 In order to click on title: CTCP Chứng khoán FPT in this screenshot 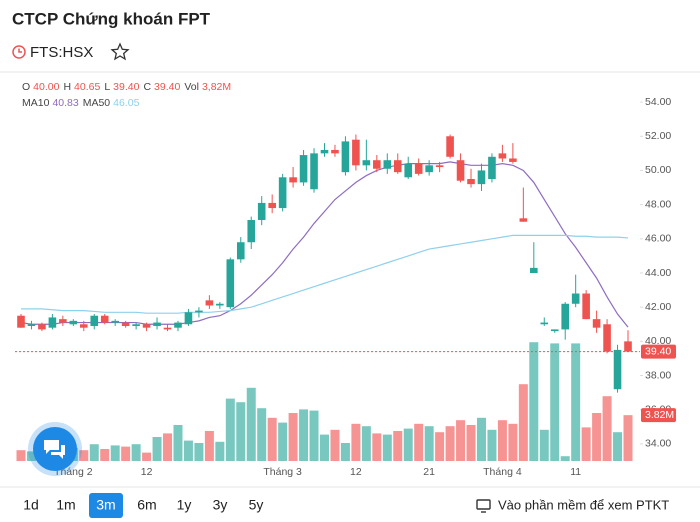, I will do `click(111, 18)`.